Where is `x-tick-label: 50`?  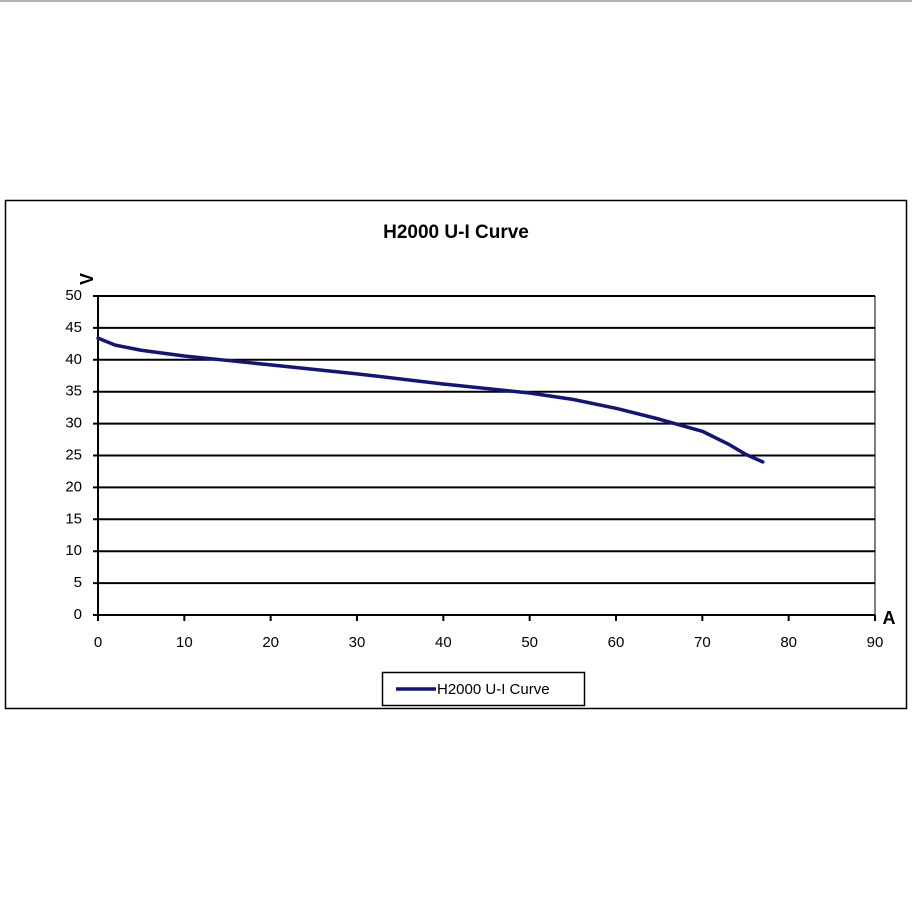
x-tick-label: 50 is located at coordinates (529, 642).